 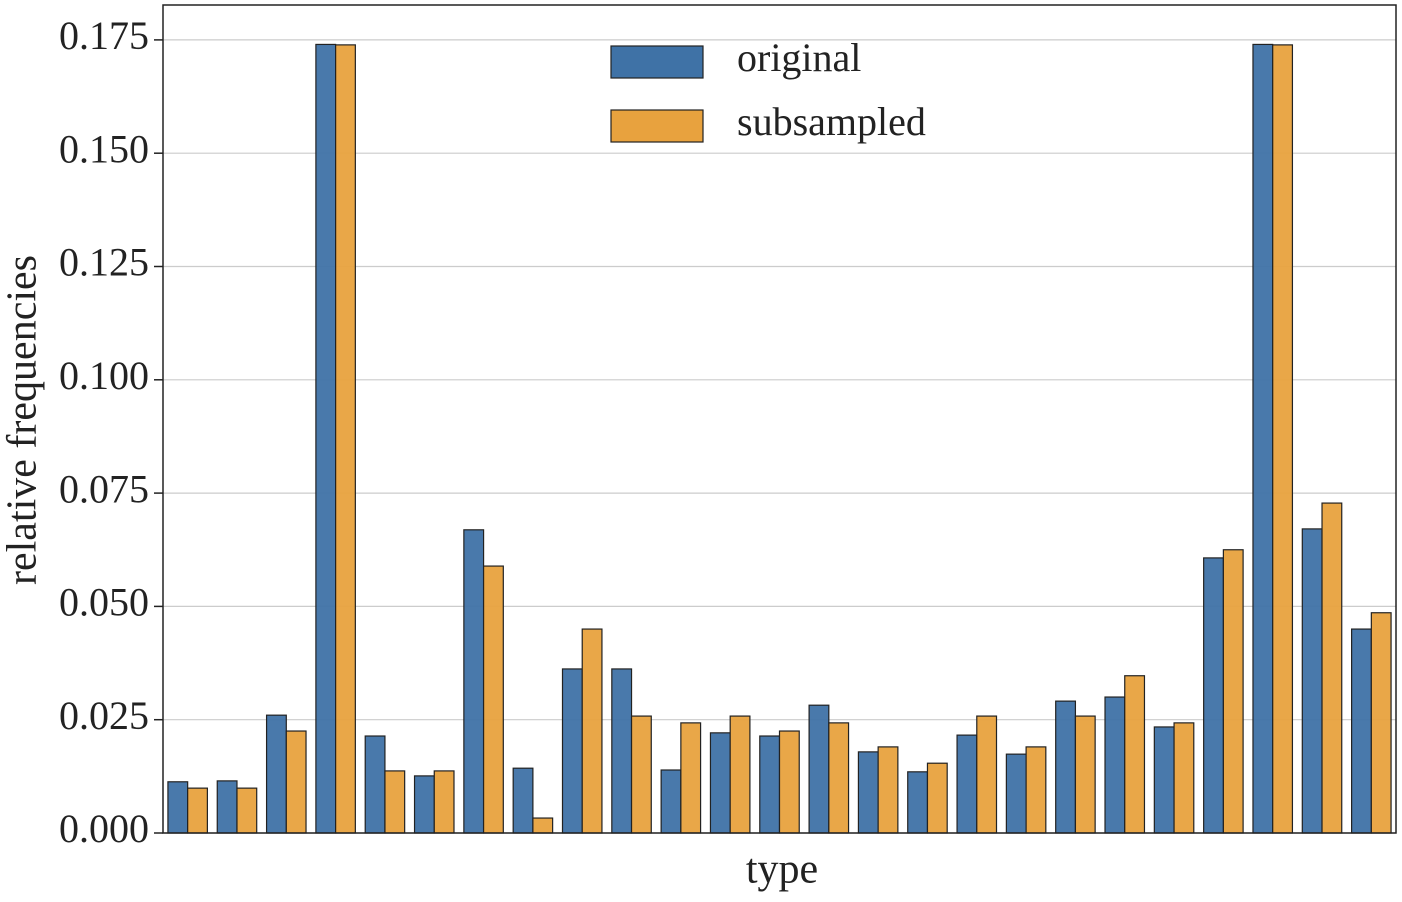 I want to click on x-axis-label: type, so click(x=782, y=870).